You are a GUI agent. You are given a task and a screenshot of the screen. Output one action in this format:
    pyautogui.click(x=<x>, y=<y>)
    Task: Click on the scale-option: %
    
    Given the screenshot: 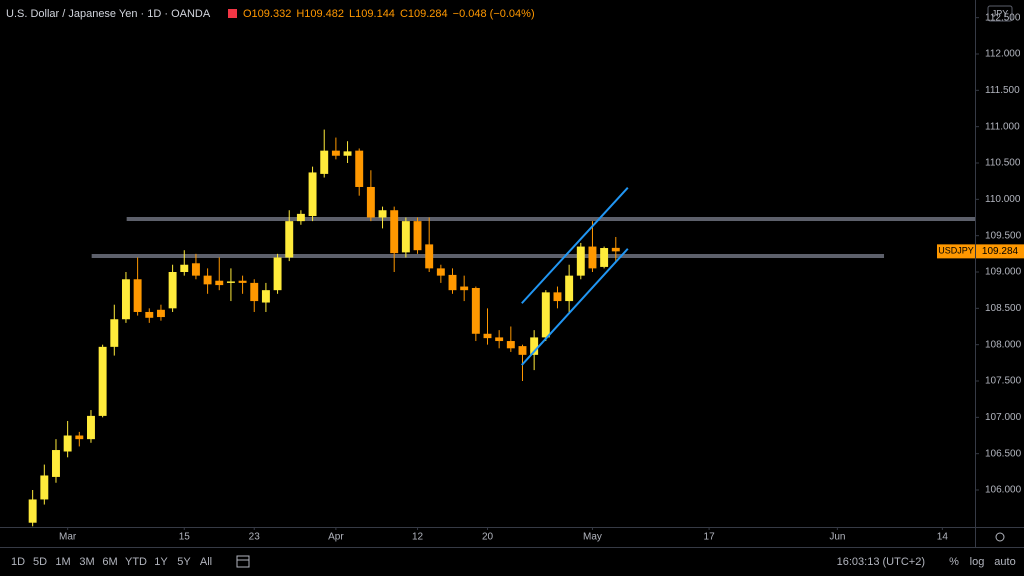 What is the action you would take?
    pyautogui.click(x=954, y=562)
    